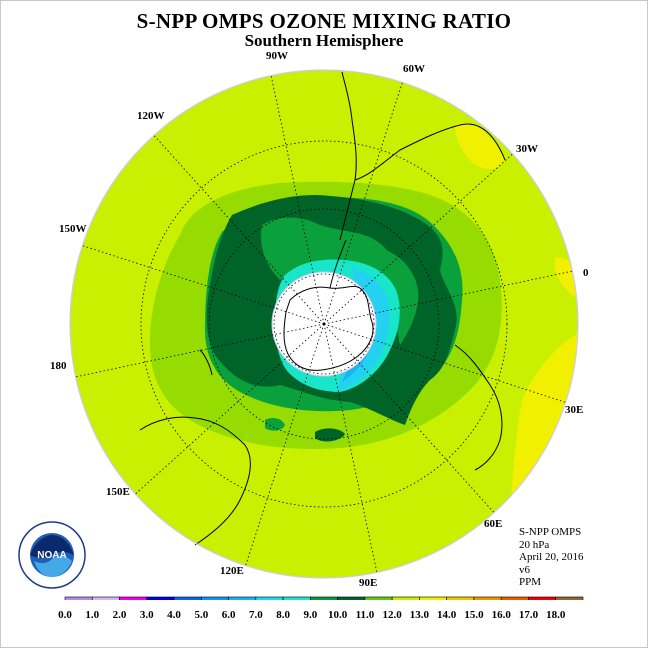  I want to click on colorbar, so click(324, 598).